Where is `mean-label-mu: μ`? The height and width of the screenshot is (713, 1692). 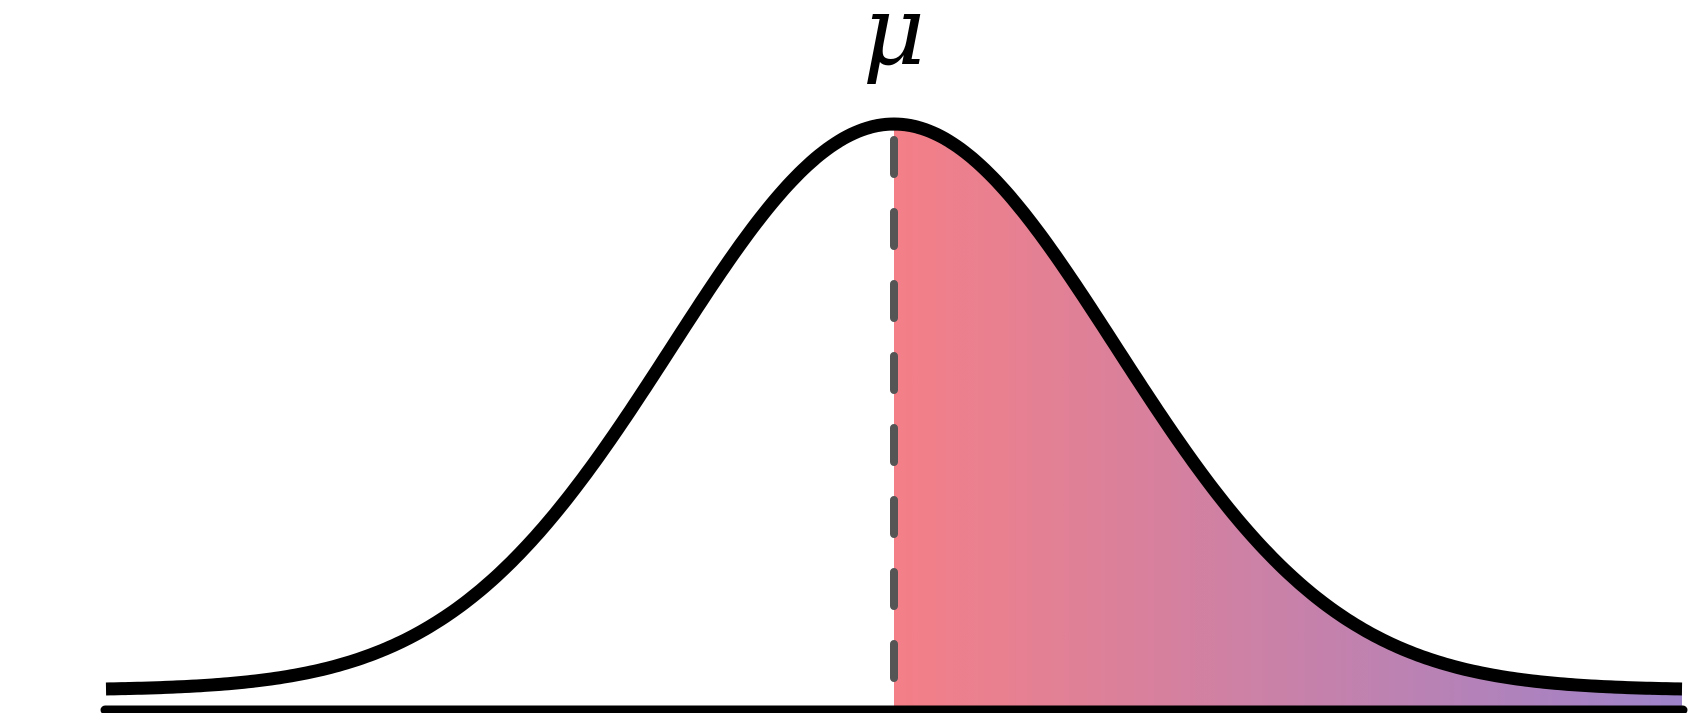 mean-label-mu: μ is located at coordinates (894, 43).